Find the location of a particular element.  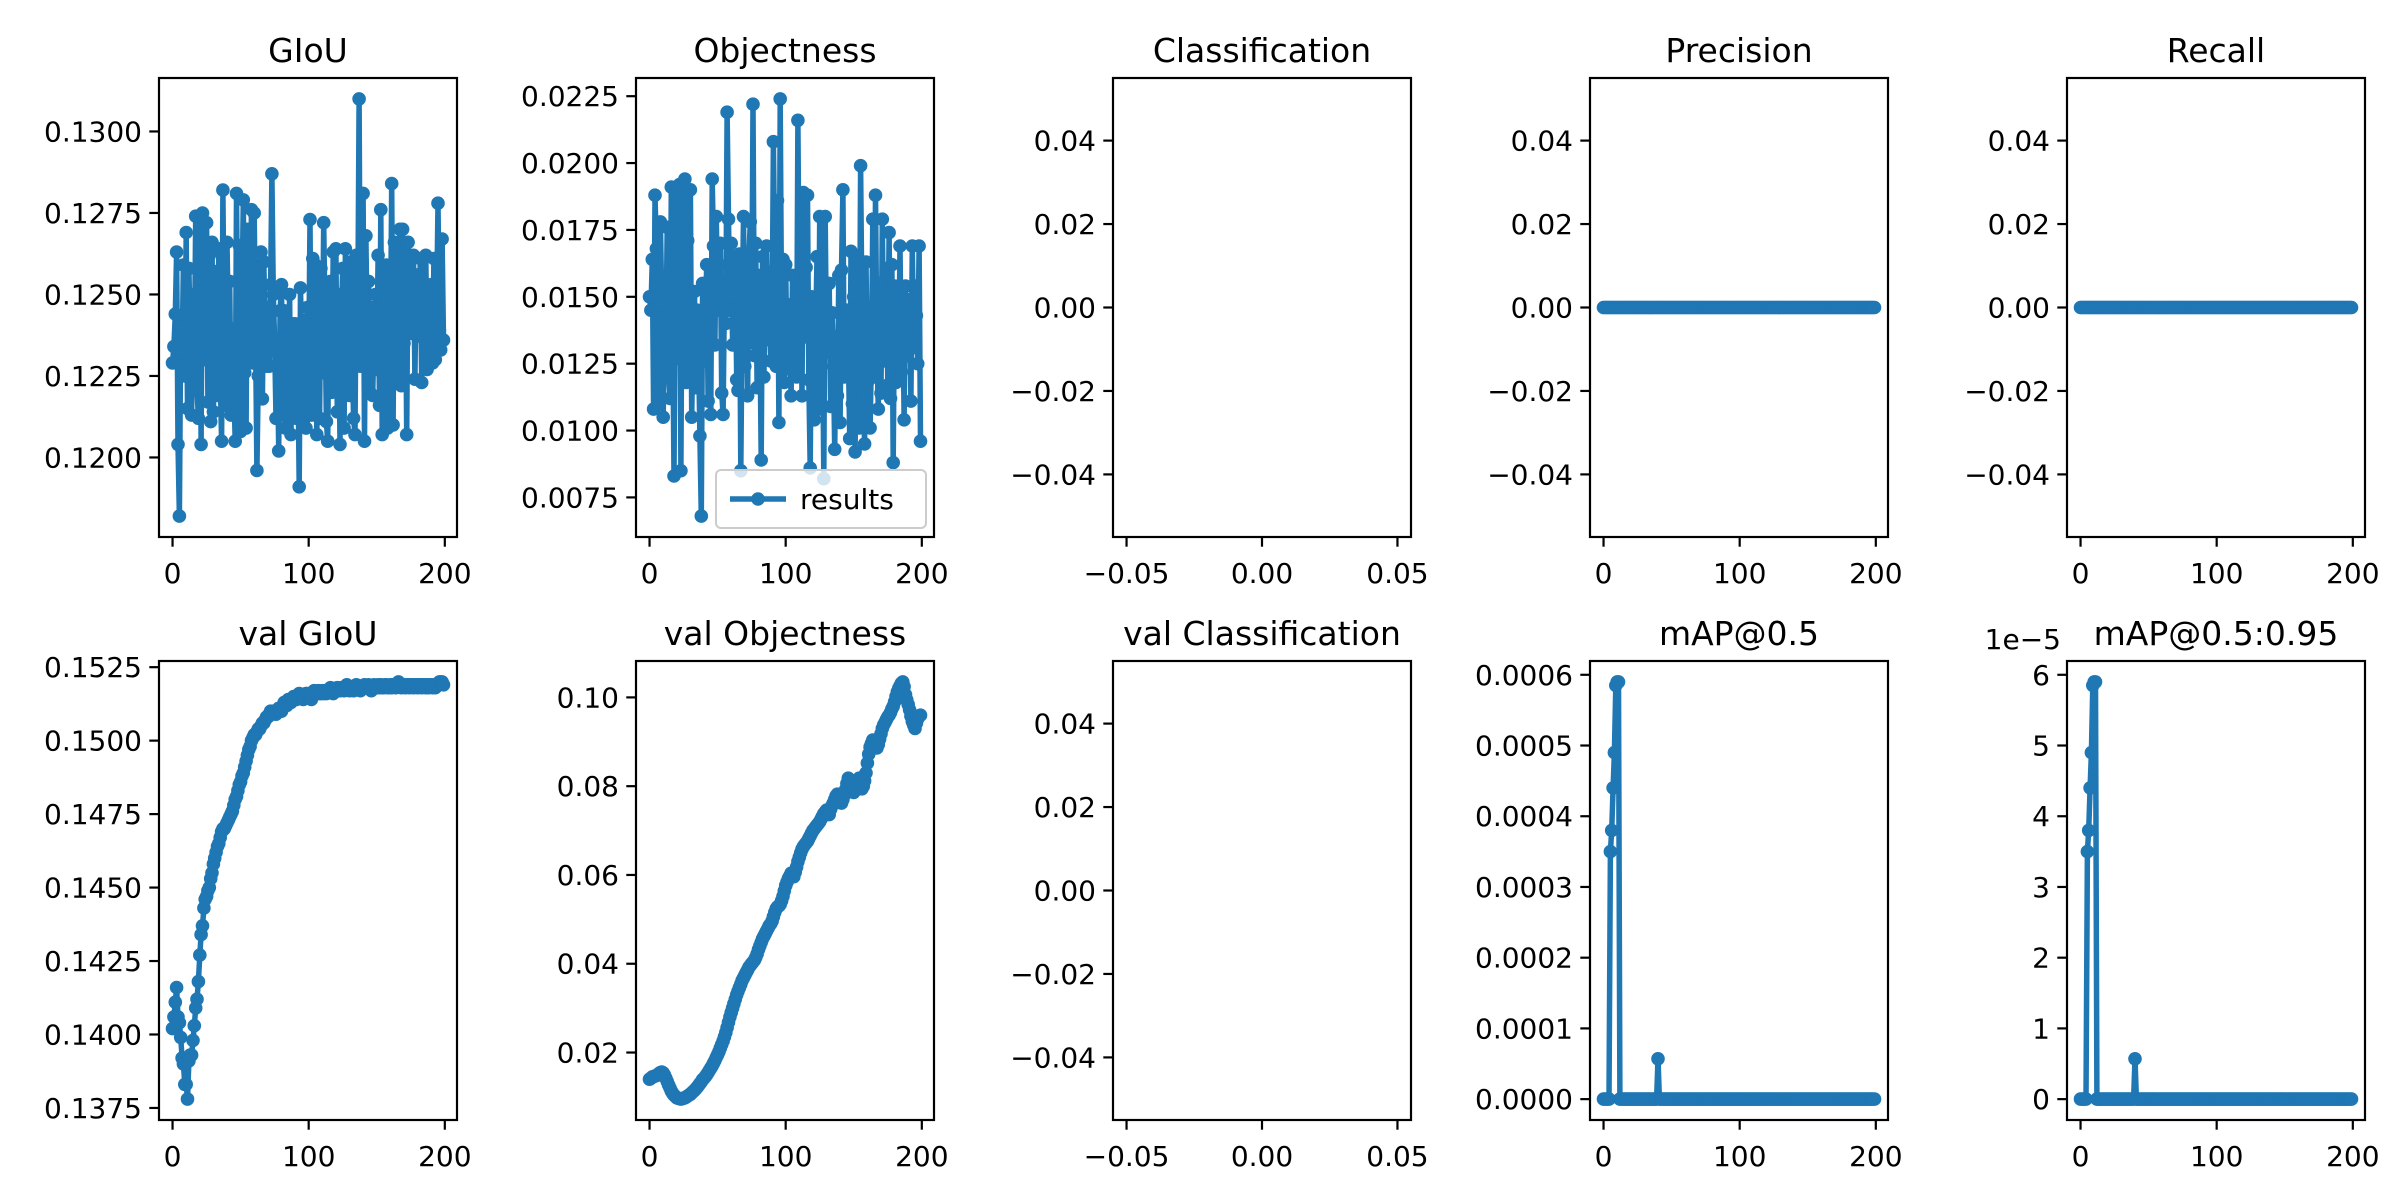

y-tick-label: 0.0125 is located at coordinates (570, 364).